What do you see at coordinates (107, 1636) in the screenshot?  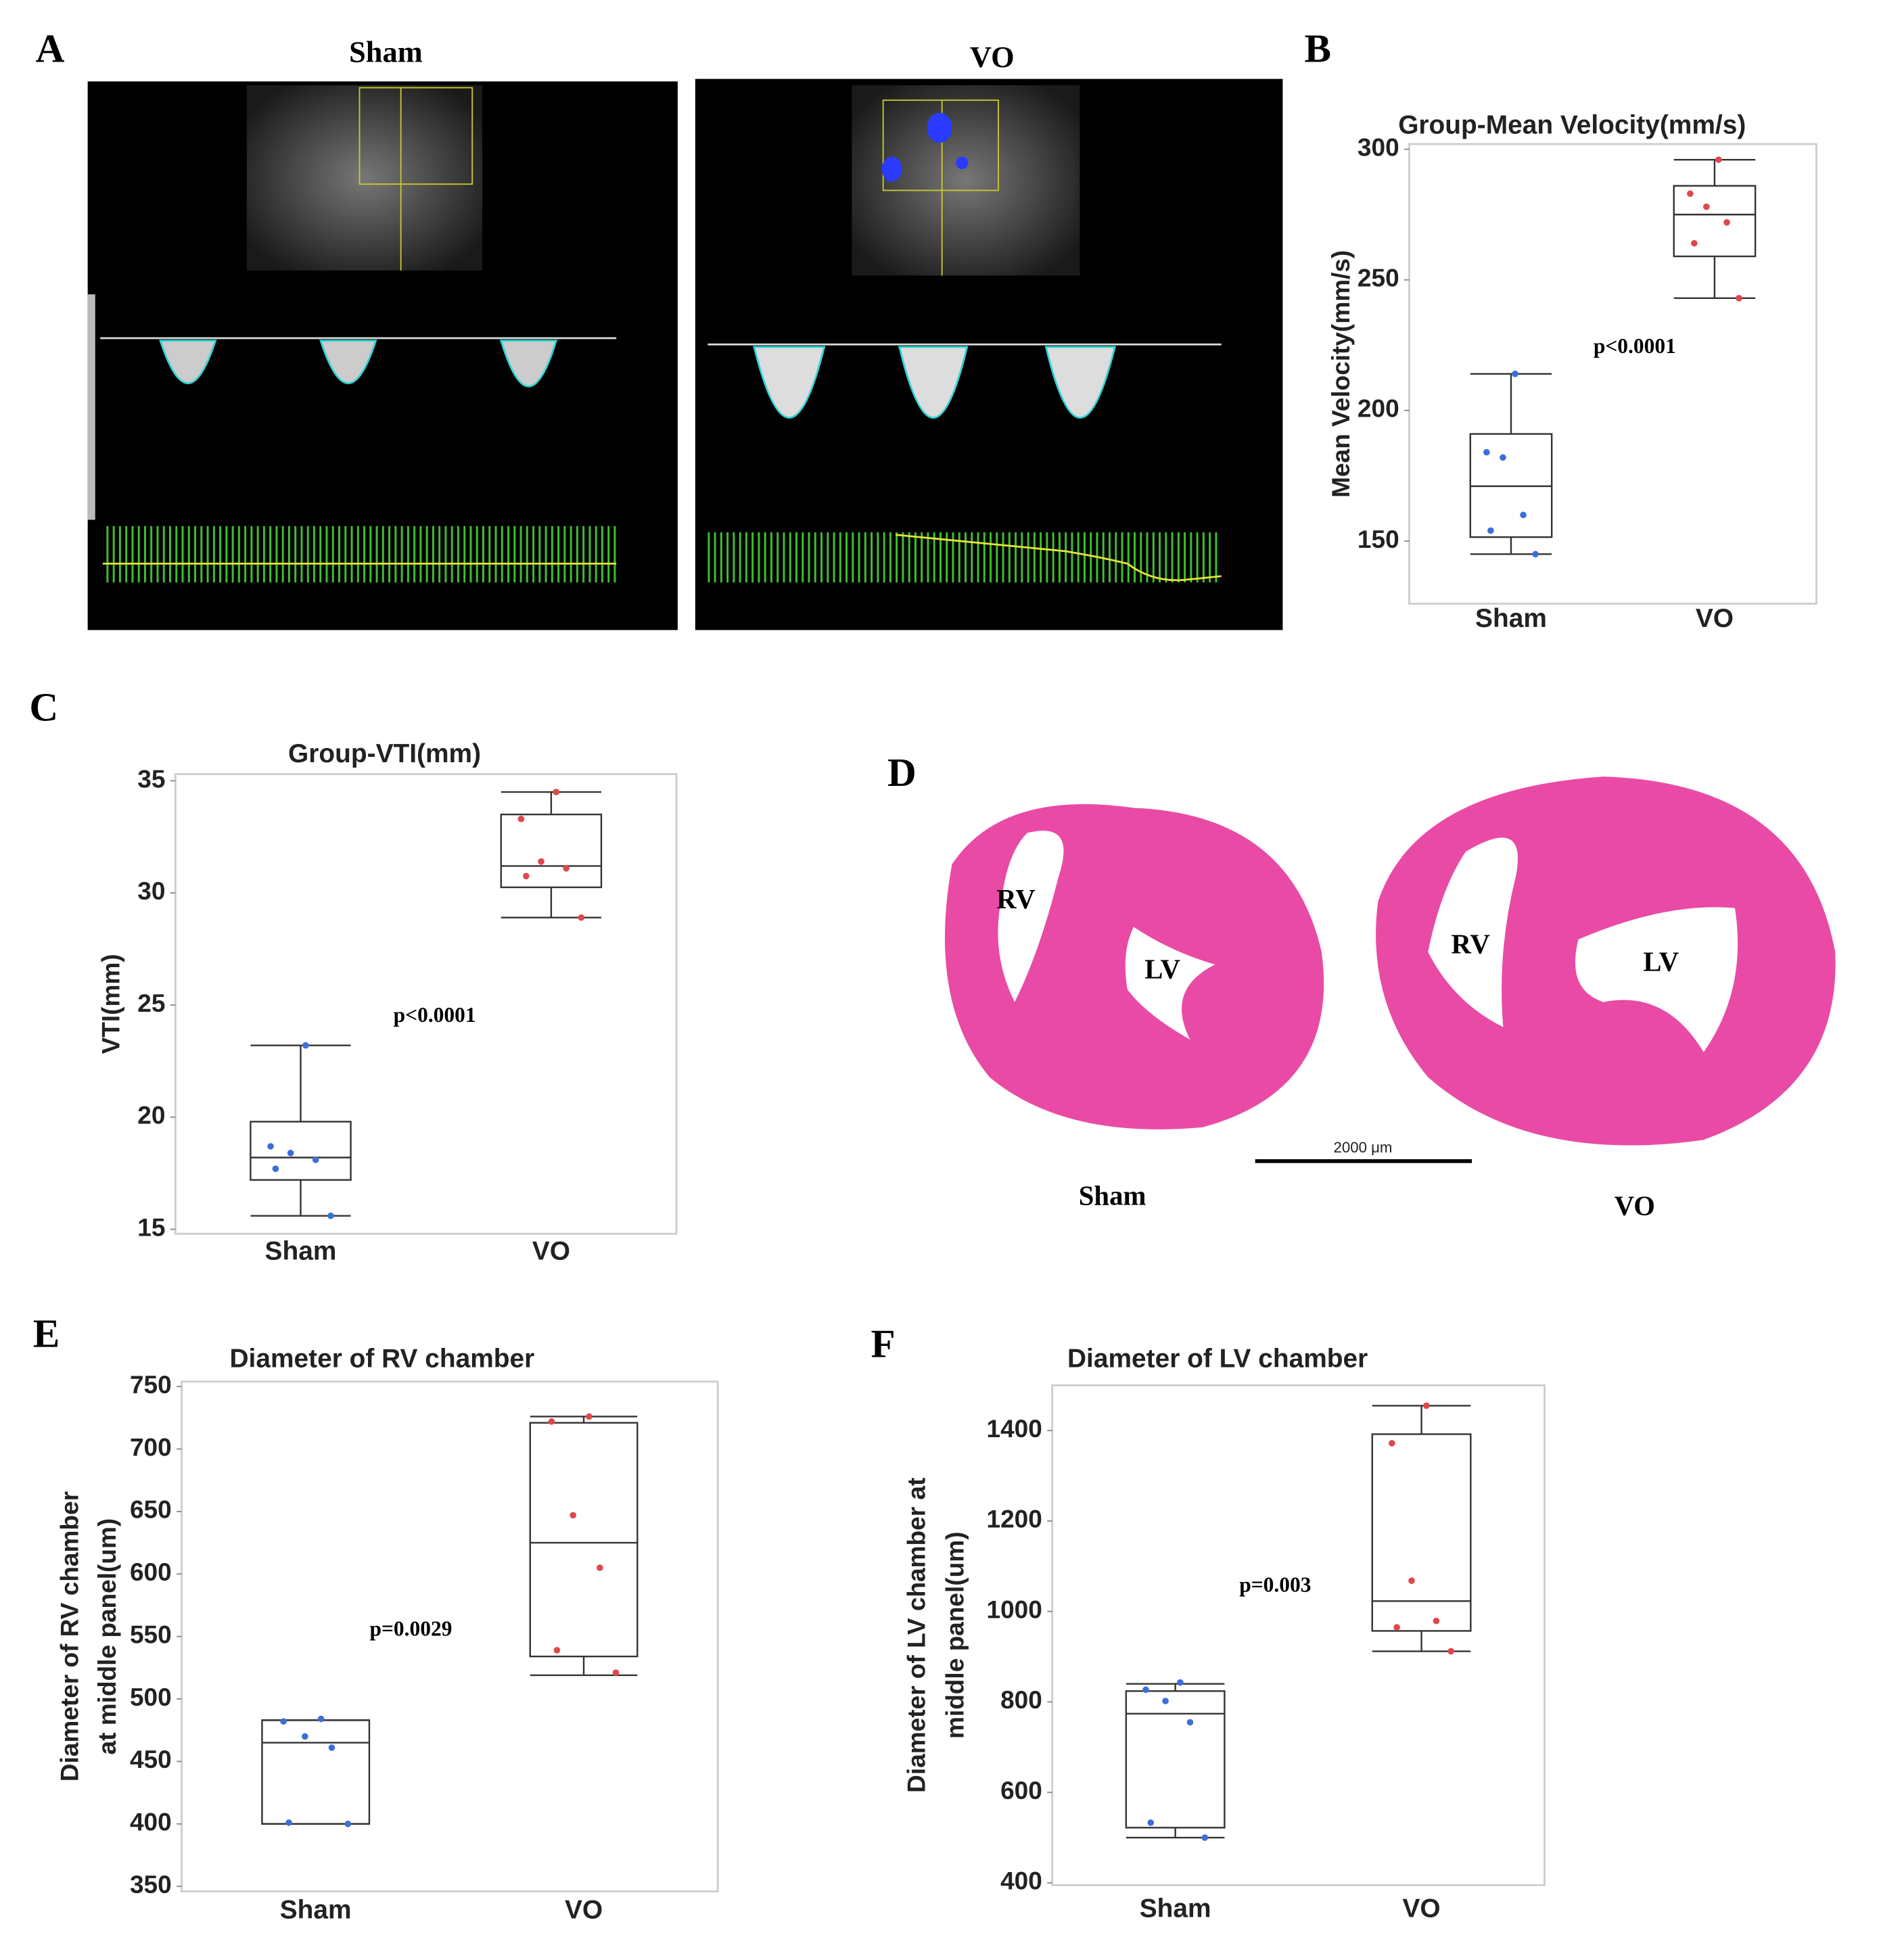 I see `y-axis-label: at middle panel(um)` at bounding box center [107, 1636].